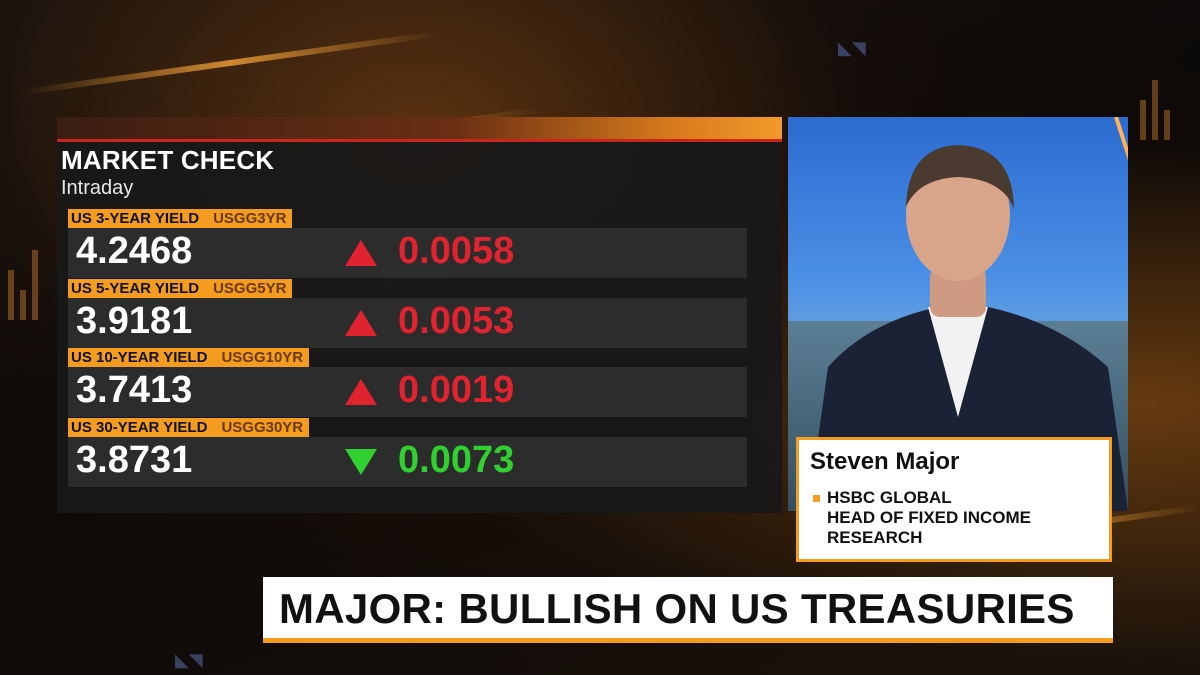 This screenshot has width=1200, height=675. What do you see at coordinates (419, 129) in the screenshot?
I see `panel-top-bar` at bounding box center [419, 129].